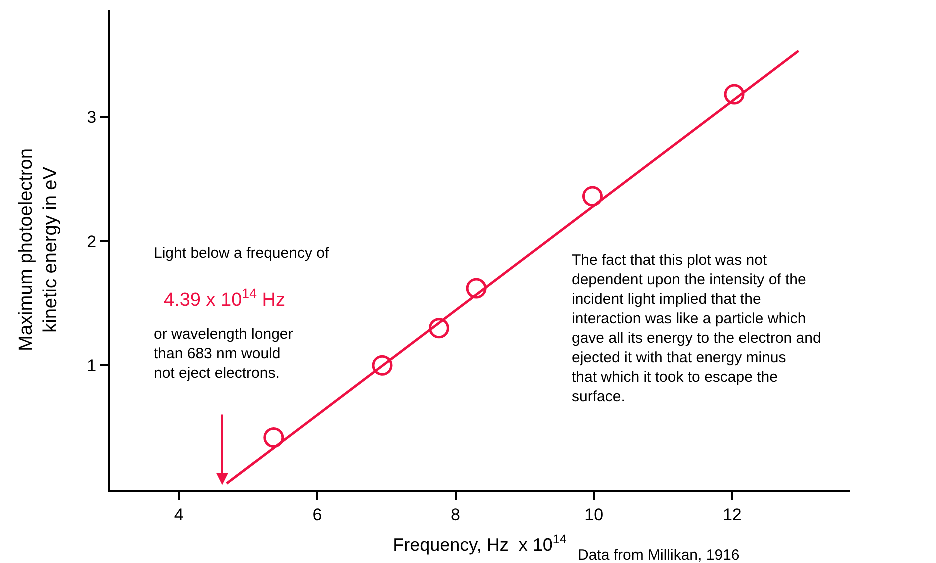  Describe the element at coordinates (242, 253) in the screenshot. I see `annotation: Light below a frequency of` at that location.